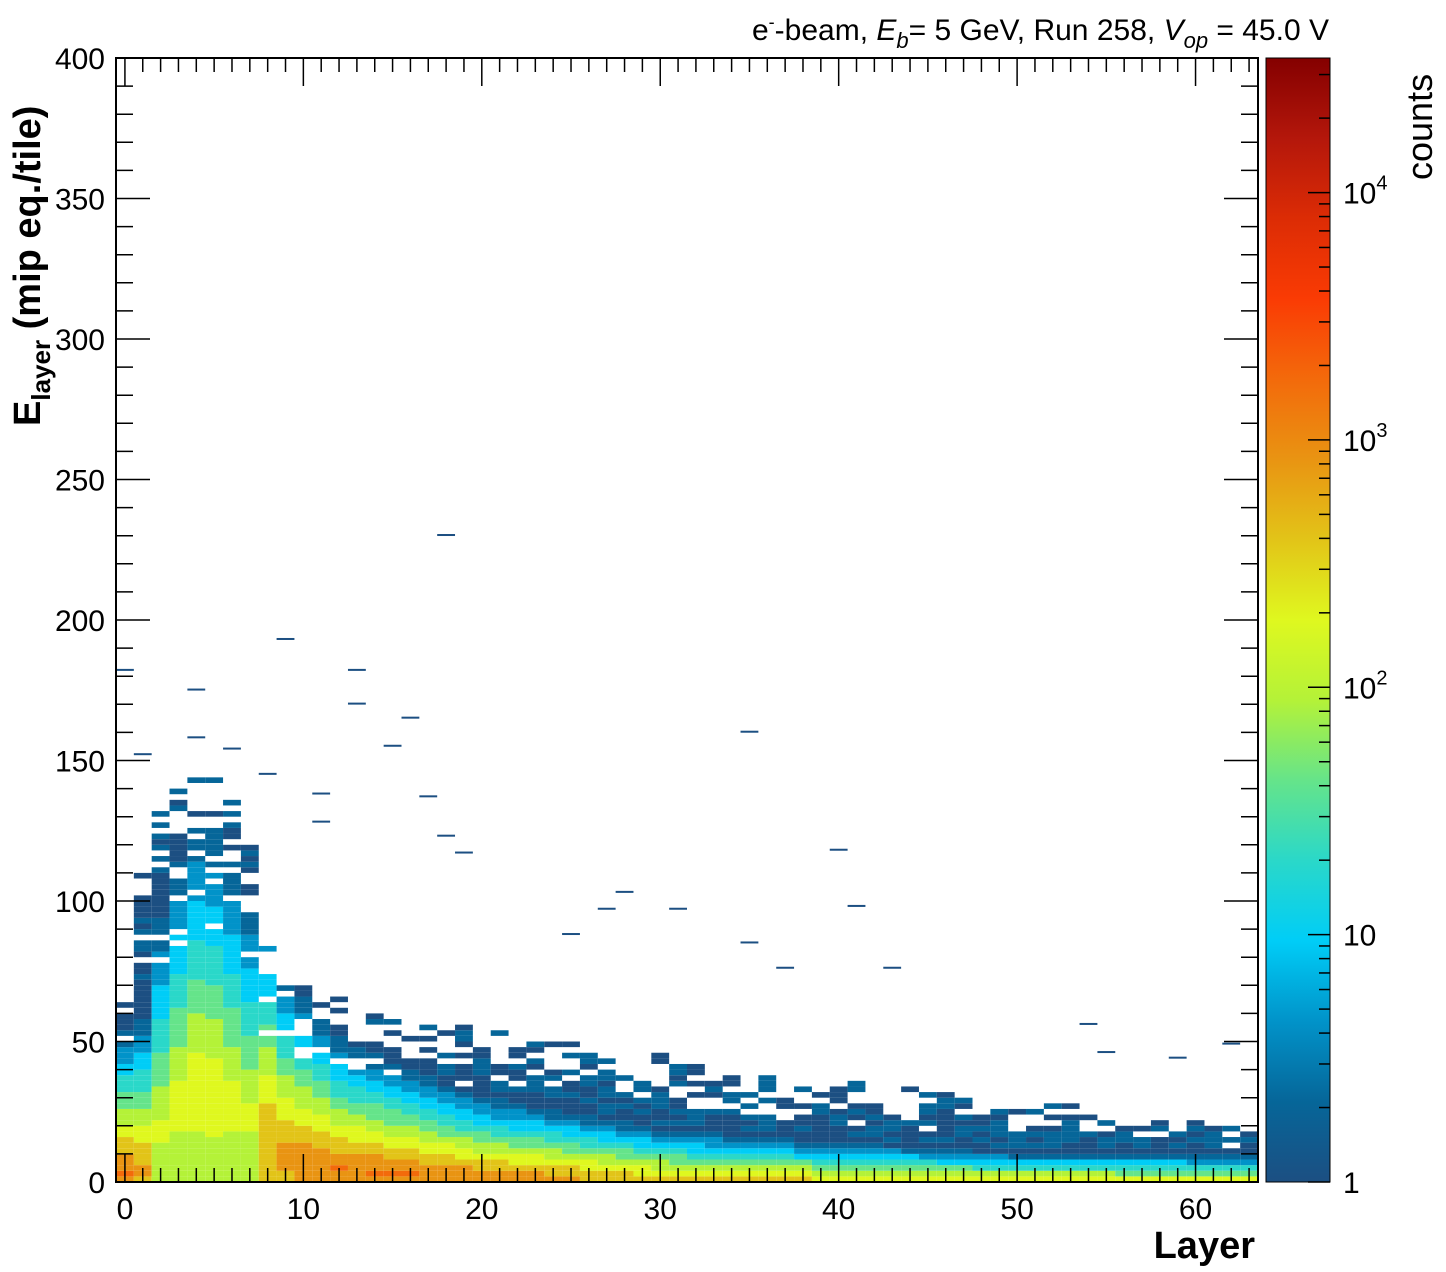  Describe the element at coordinates (96, 1183) in the screenshot. I see `y-tick-label: 0` at that location.